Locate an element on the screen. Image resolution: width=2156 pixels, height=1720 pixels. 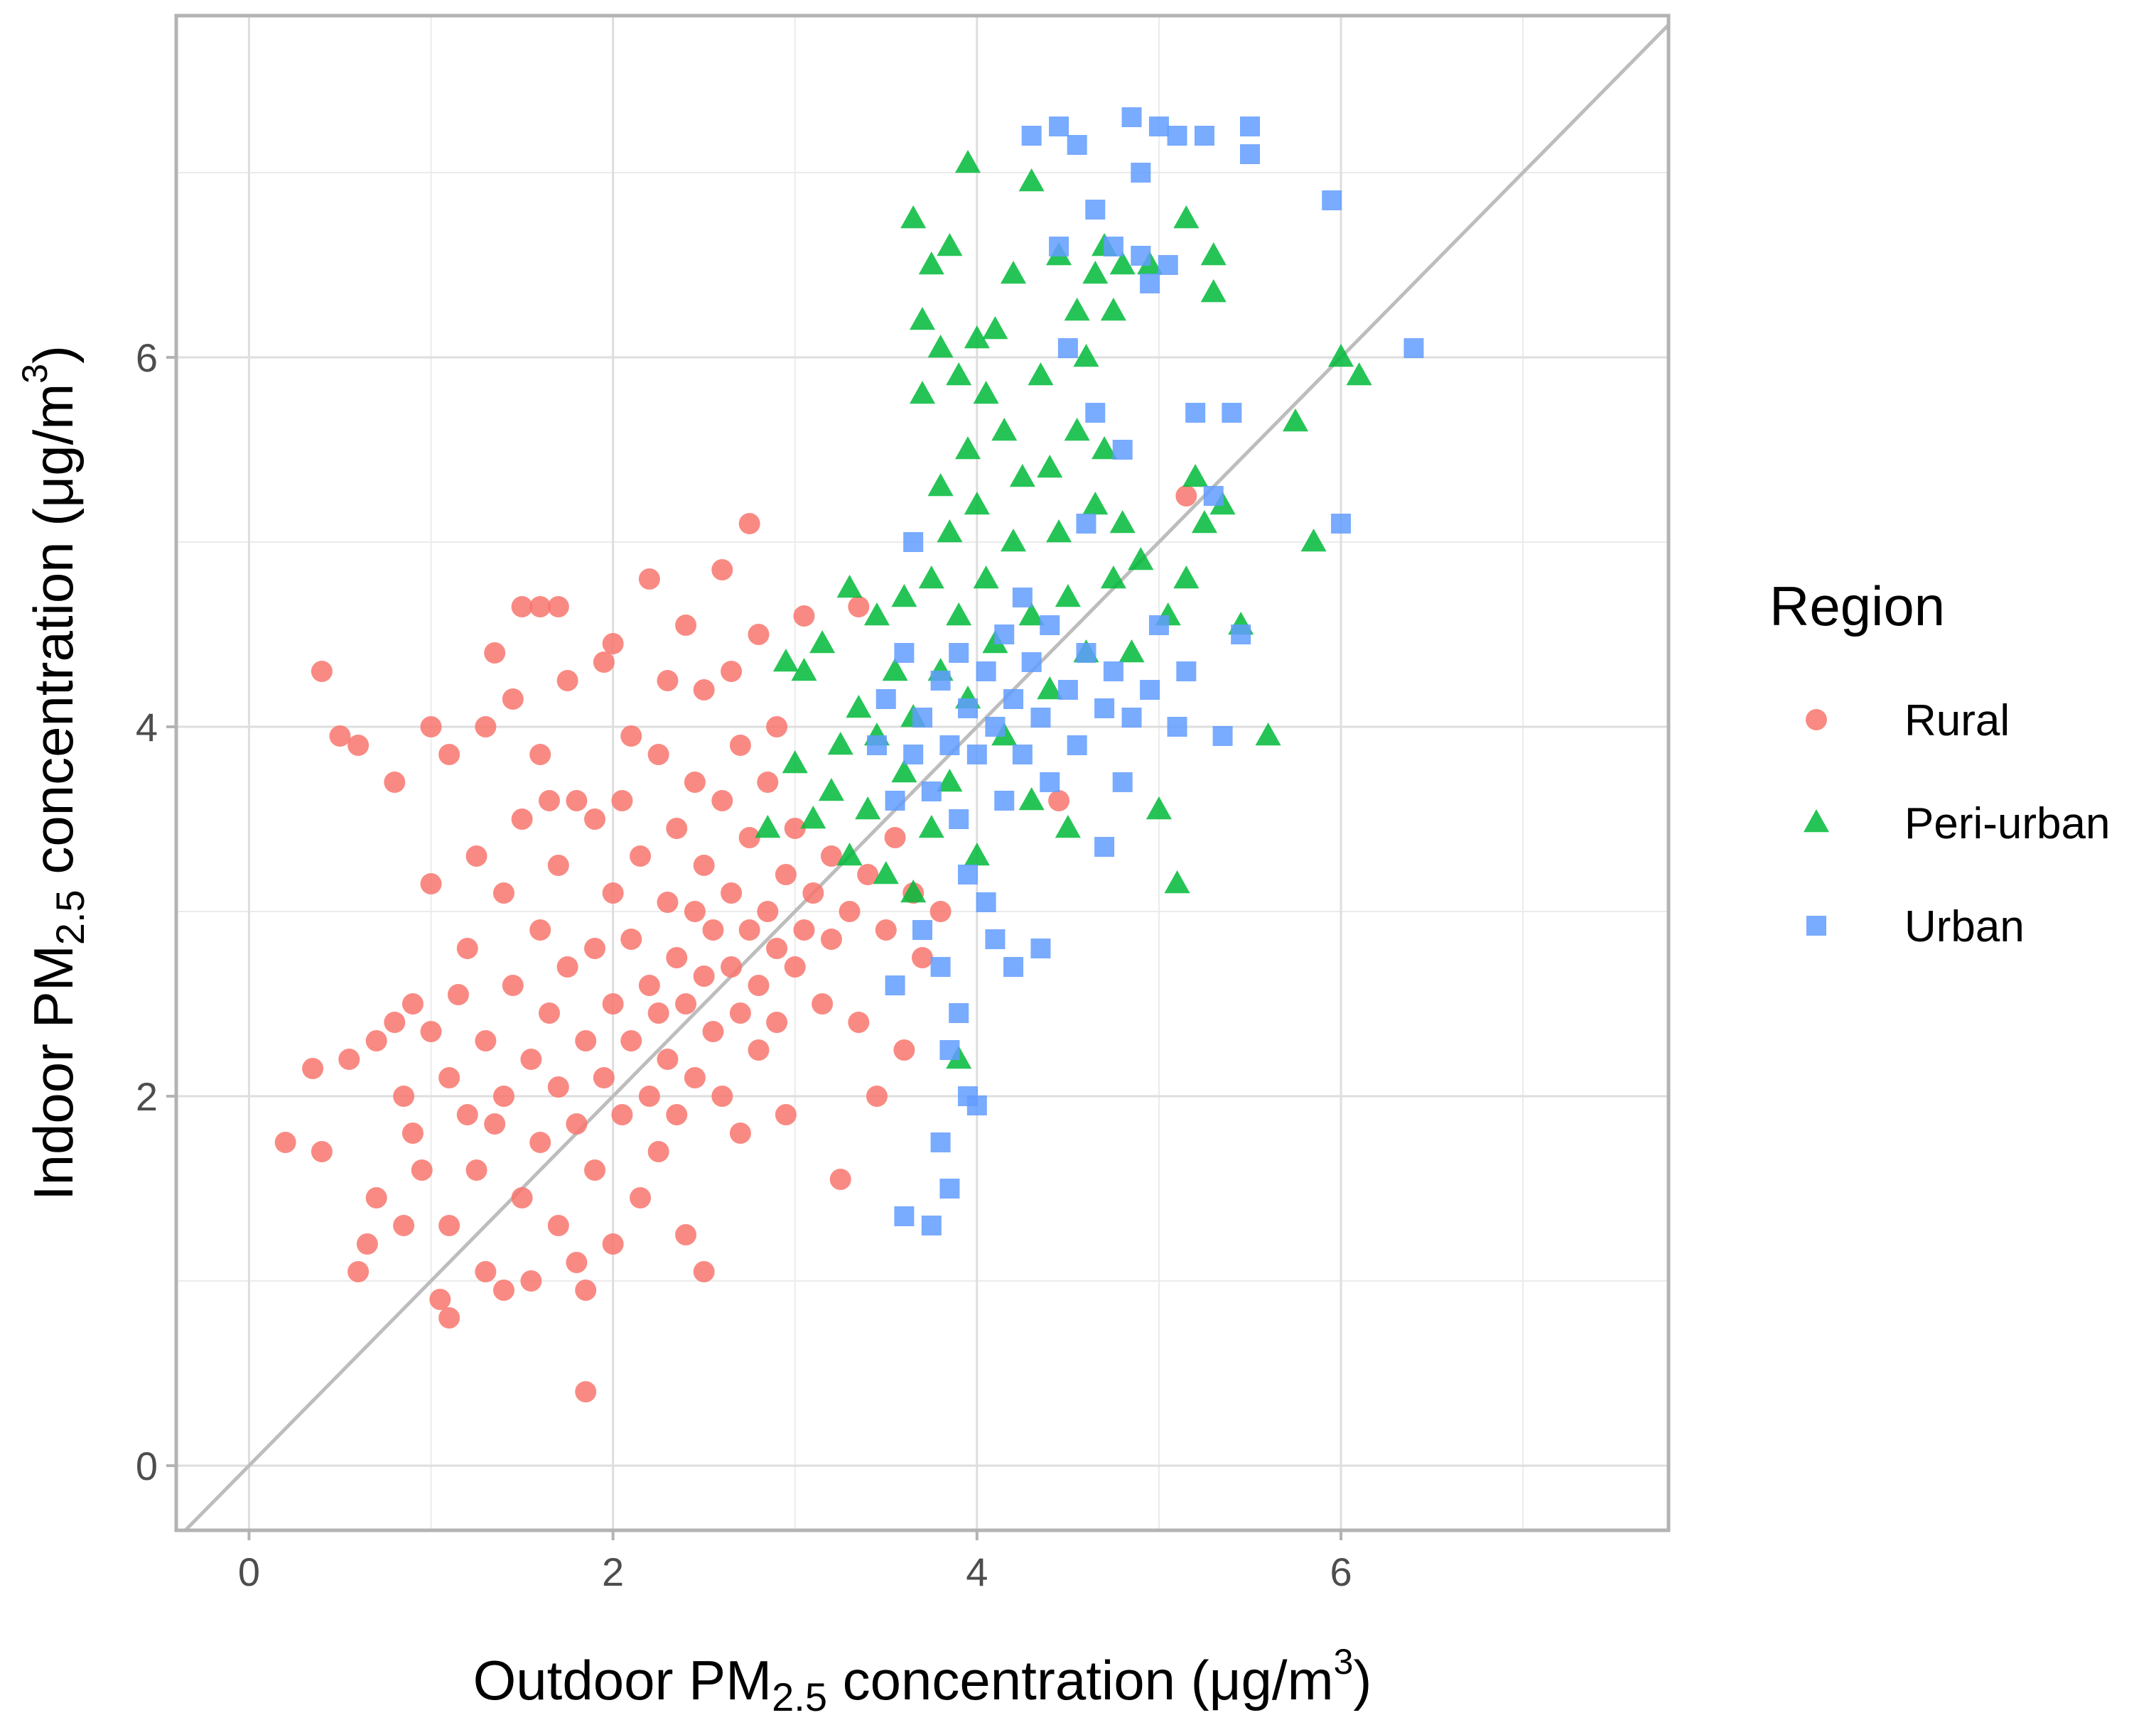
y-tick-label: 0 is located at coordinates (147, 1466).